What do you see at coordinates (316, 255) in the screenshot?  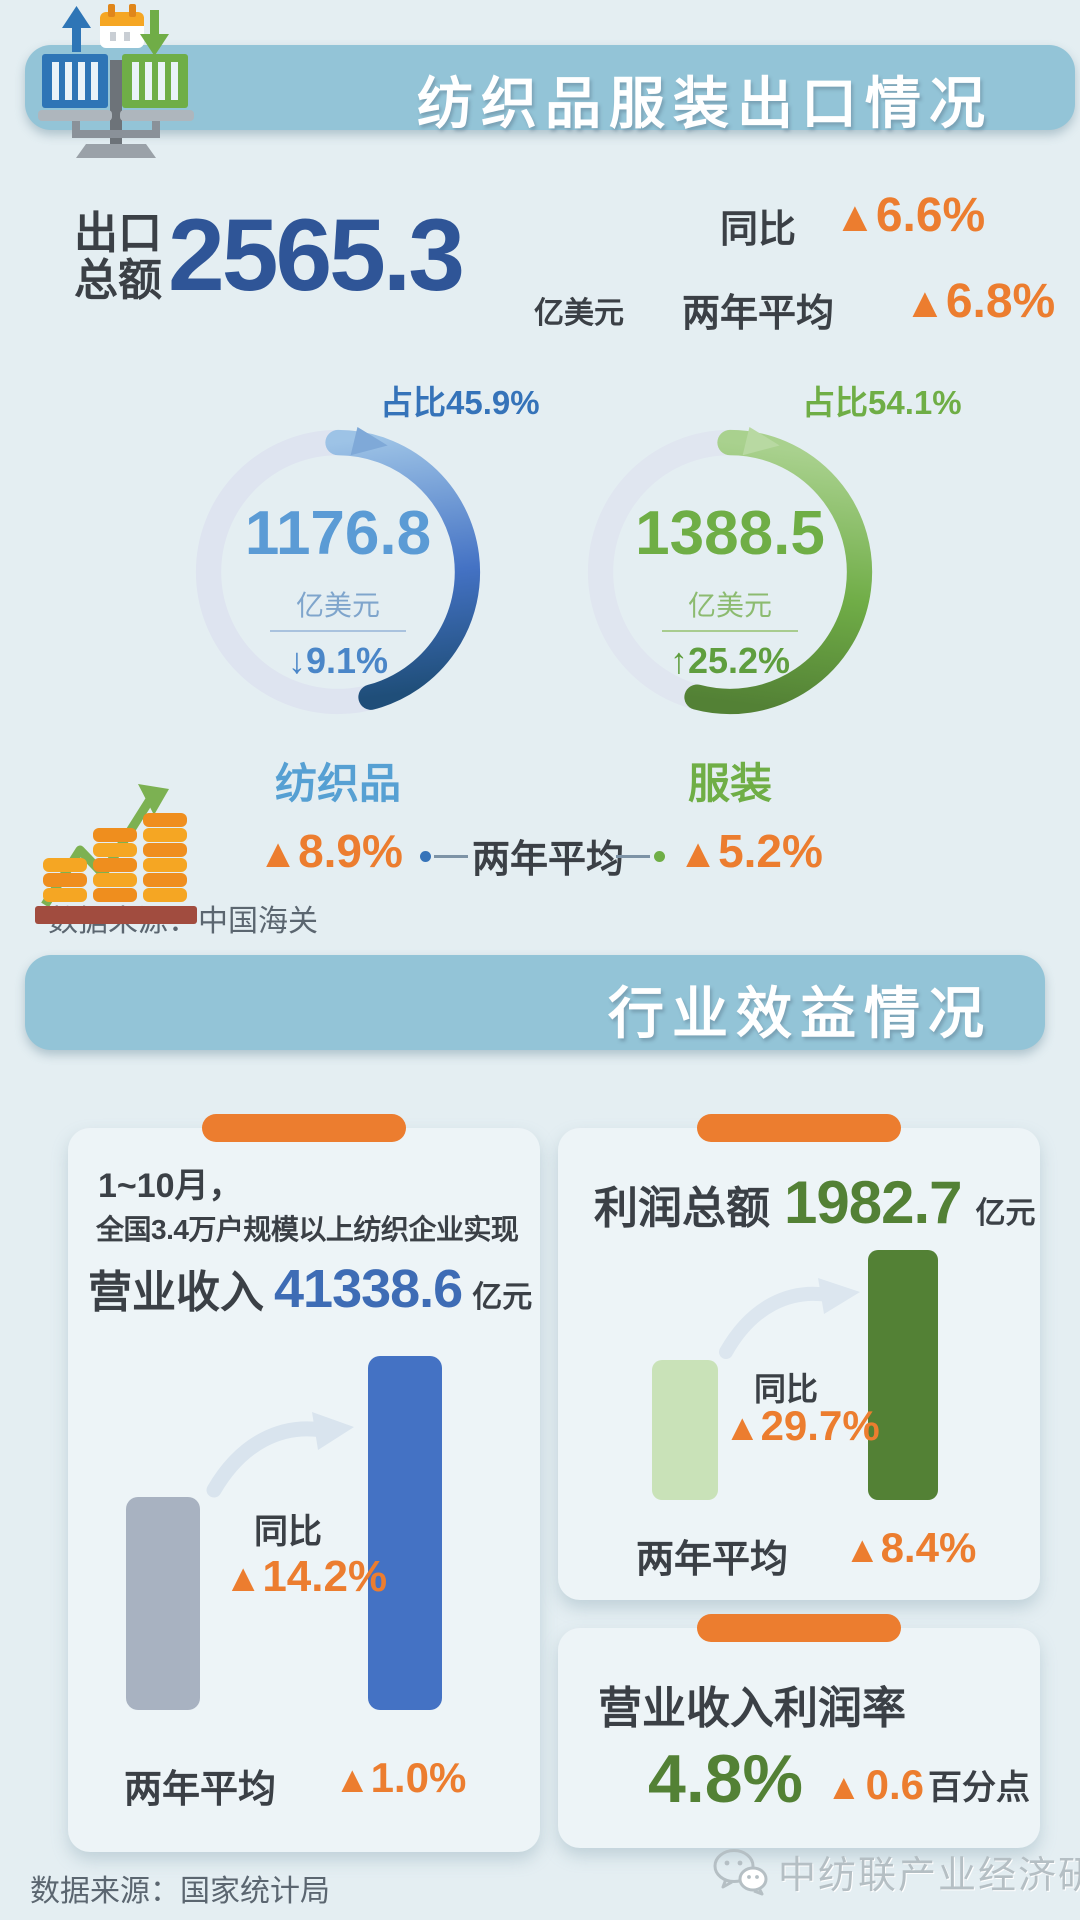 I see `export-total-value: 2565.3` at bounding box center [316, 255].